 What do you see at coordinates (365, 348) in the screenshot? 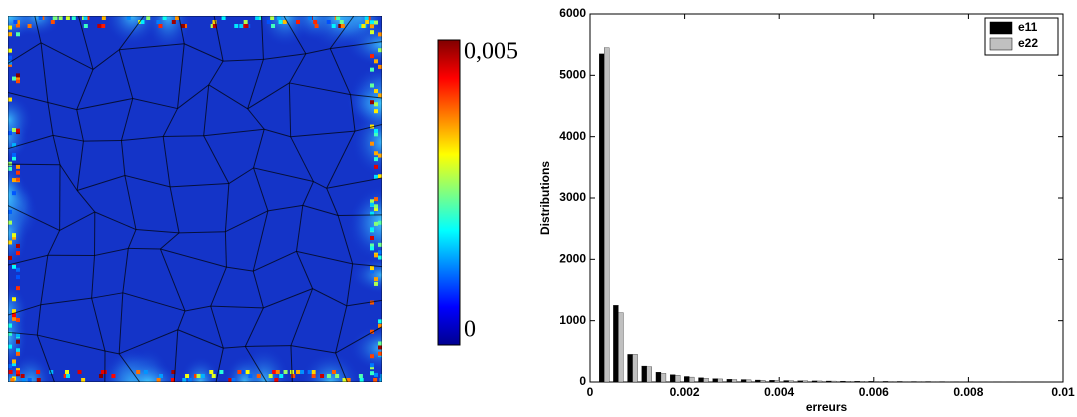
I see `hot-spot` at bounding box center [365, 348].